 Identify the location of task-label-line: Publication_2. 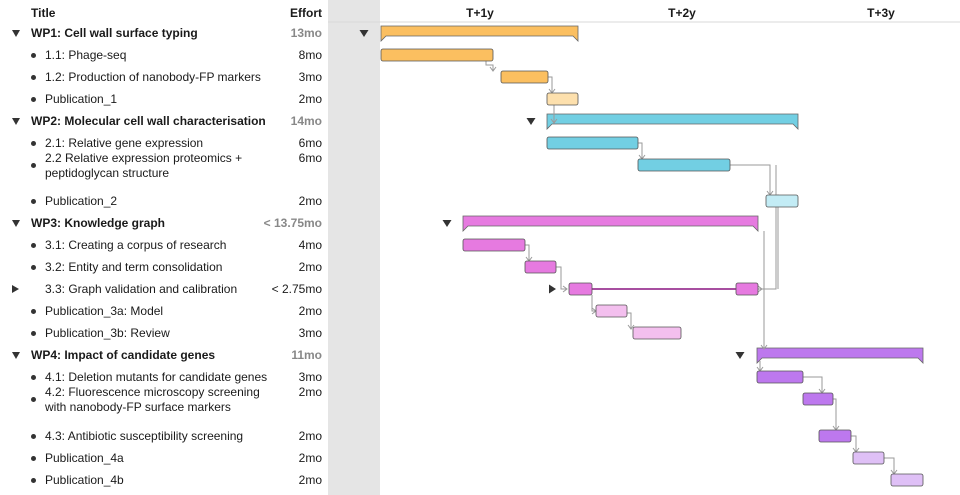
(81, 201).